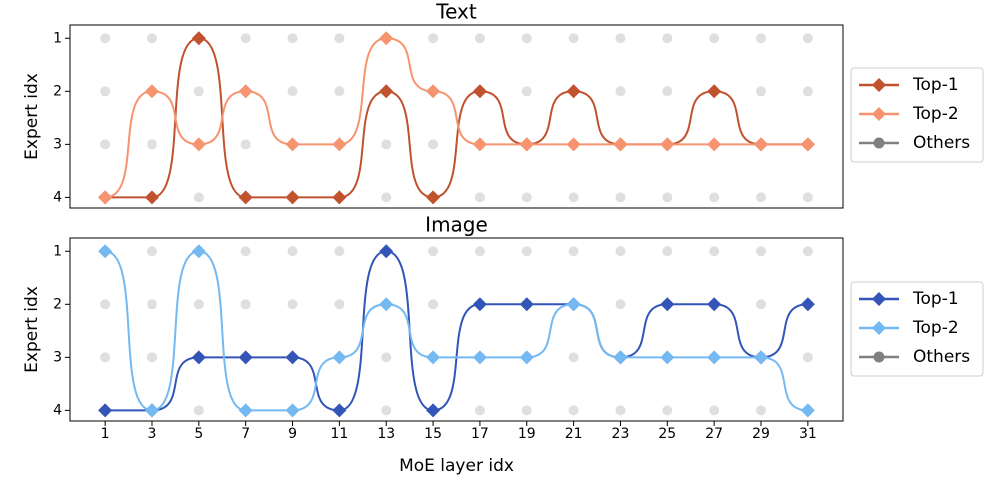  Describe the element at coordinates (667, 434) in the screenshot. I see `x-tick-label: 25` at that location.